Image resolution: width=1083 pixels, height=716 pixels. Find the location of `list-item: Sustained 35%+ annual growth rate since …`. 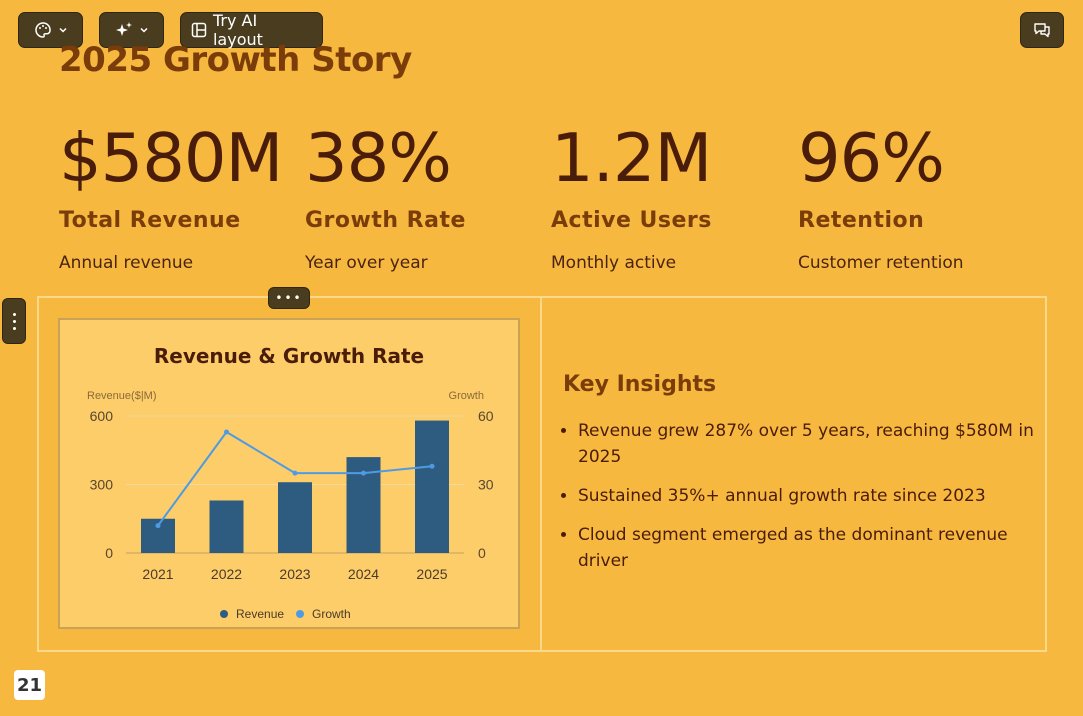

list-item: Sustained 35%+ annual growth rate since … is located at coordinates (813, 496).